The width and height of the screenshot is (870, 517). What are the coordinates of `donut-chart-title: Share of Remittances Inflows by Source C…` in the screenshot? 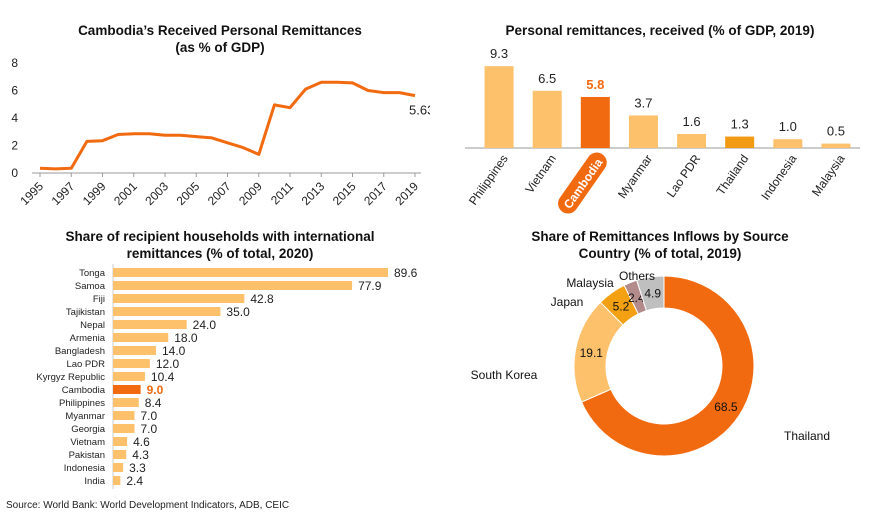 It's located at (660, 245).